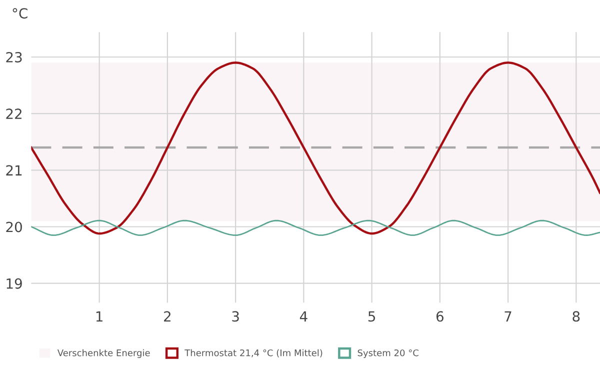  I want to click on legend-label: System 20 °C, so click(388, 353).